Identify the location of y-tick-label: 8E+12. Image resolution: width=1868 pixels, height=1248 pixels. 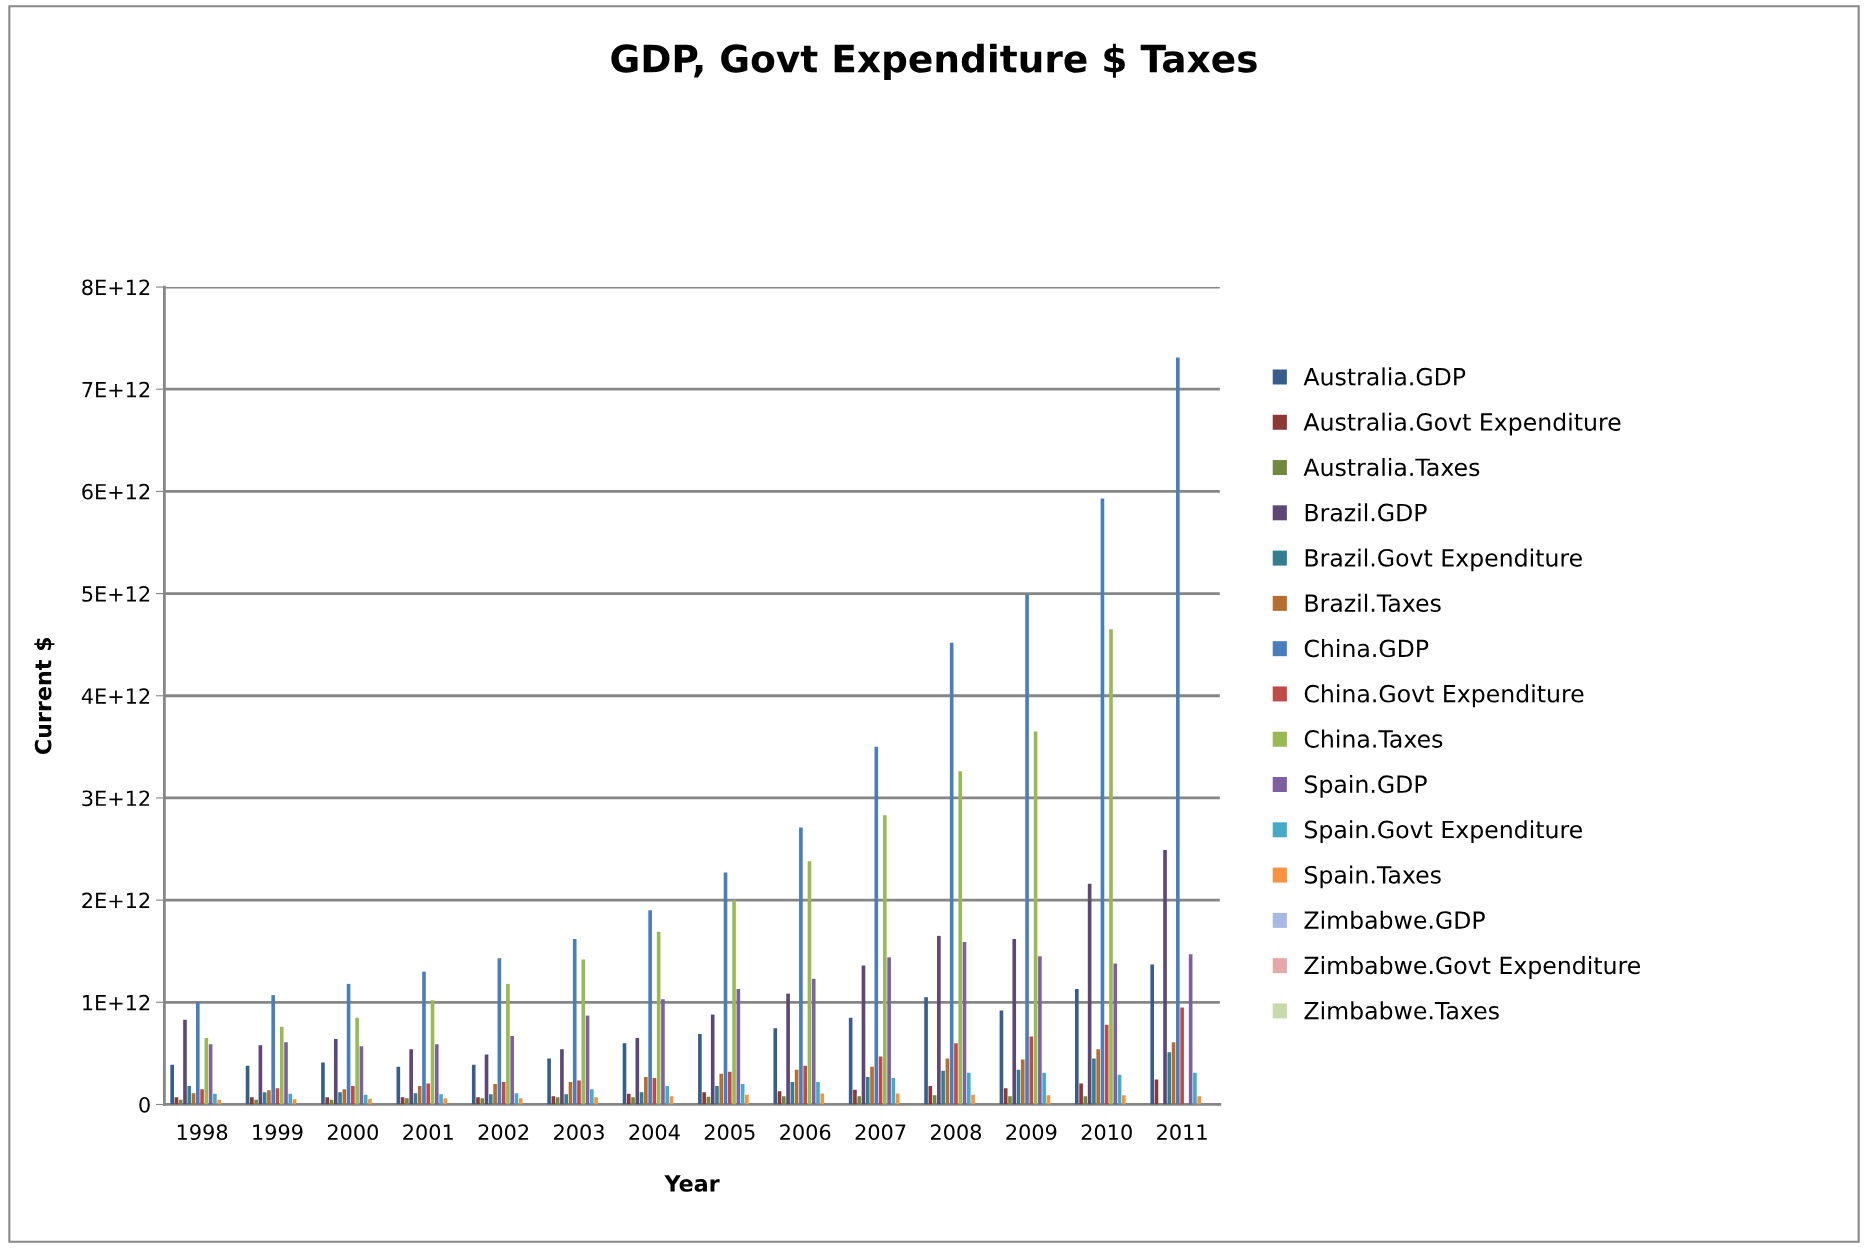
(116, 287).